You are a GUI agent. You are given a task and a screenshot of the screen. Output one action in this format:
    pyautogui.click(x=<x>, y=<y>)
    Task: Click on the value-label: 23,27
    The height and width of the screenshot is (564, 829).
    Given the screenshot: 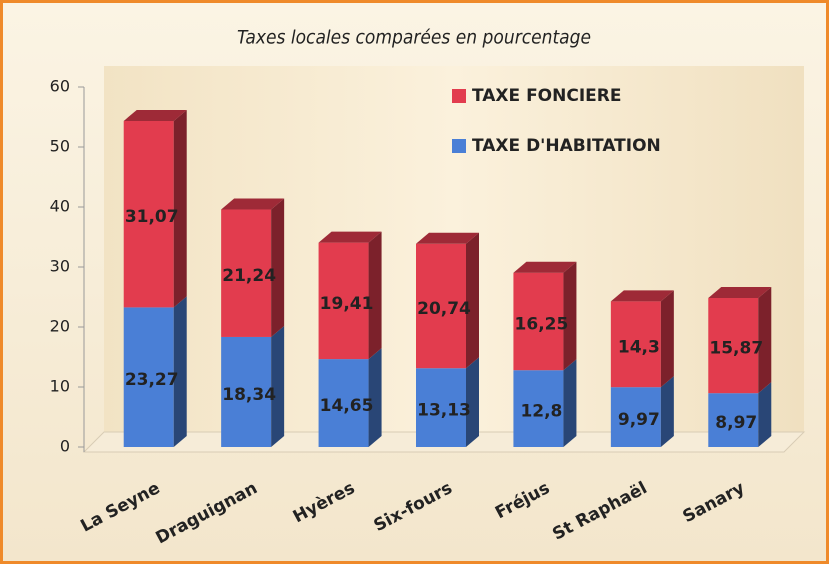 What is the action you would take?
    pyautogui.click(x=152, y=380)
    